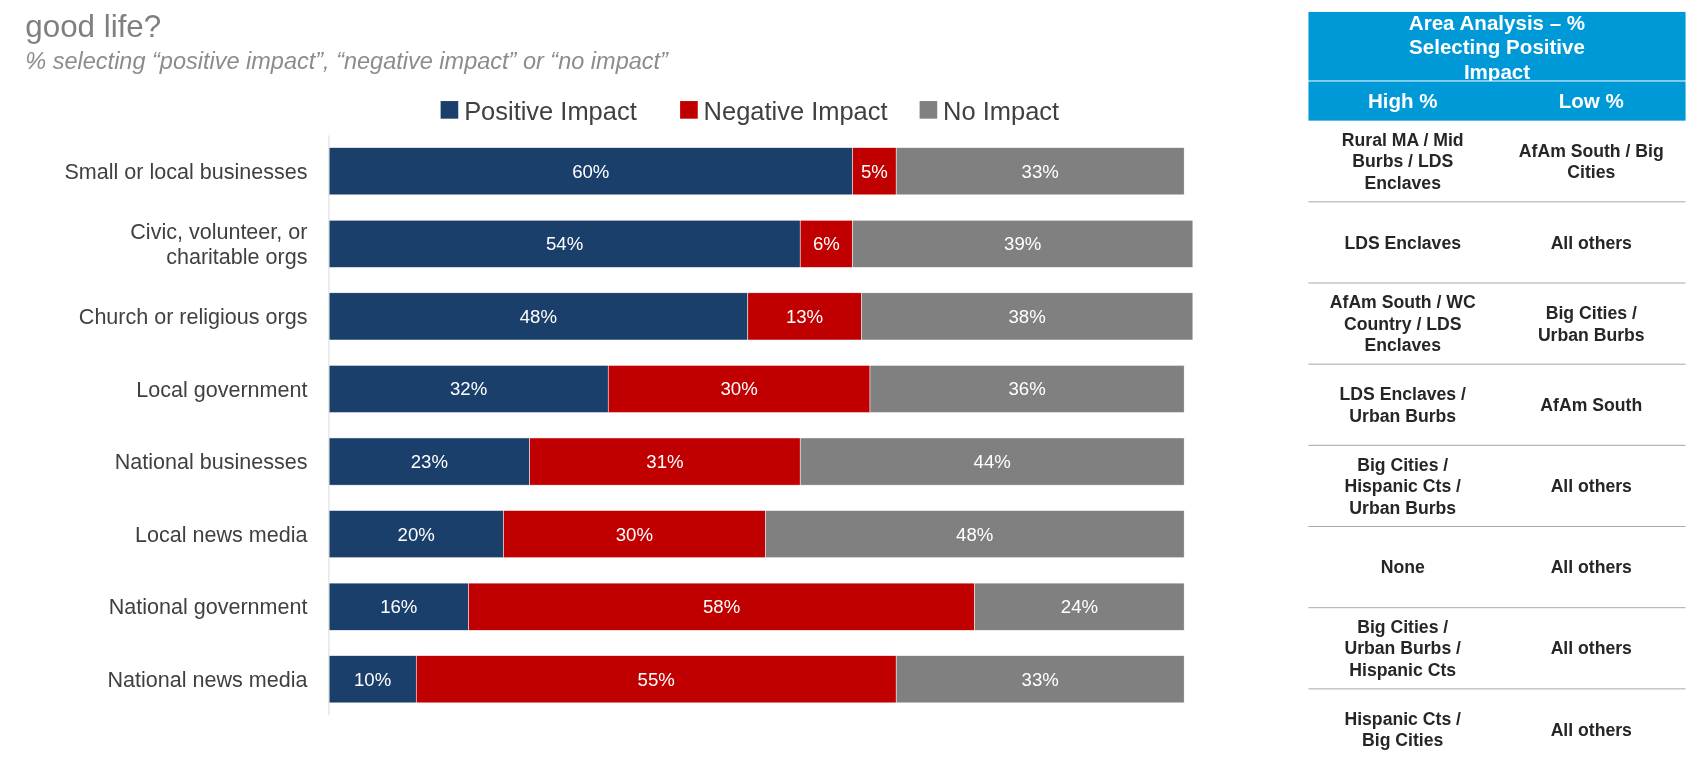 The height and width of the screenshot is (780, 1705). What do you see at coordinates (416, 534) in the screenshot?
I see `data-label: 20%` at bounding box center [416, 534].